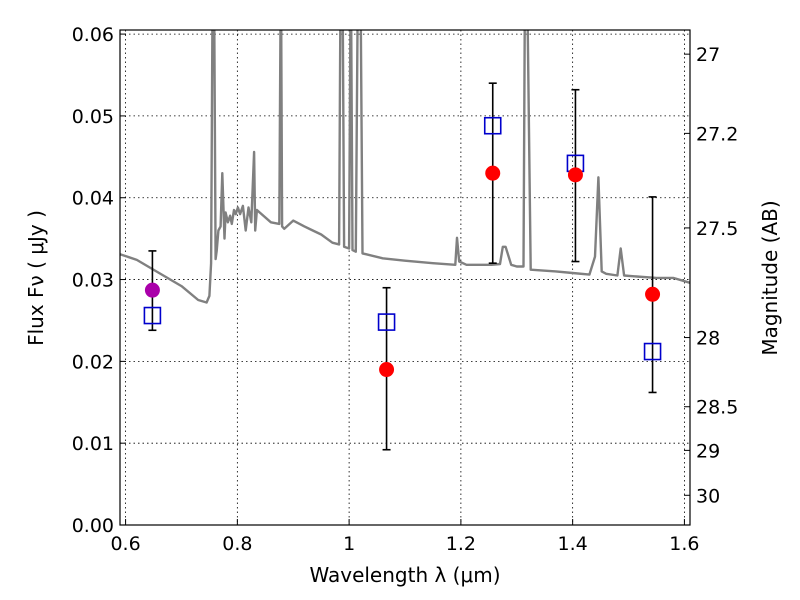 The image size is (800, 600). Describe the element at coordinates (711, 275) in the screenshot. I see `y-axis-right: 27 27.2 27.5 28 28.5 29 30` at that location.